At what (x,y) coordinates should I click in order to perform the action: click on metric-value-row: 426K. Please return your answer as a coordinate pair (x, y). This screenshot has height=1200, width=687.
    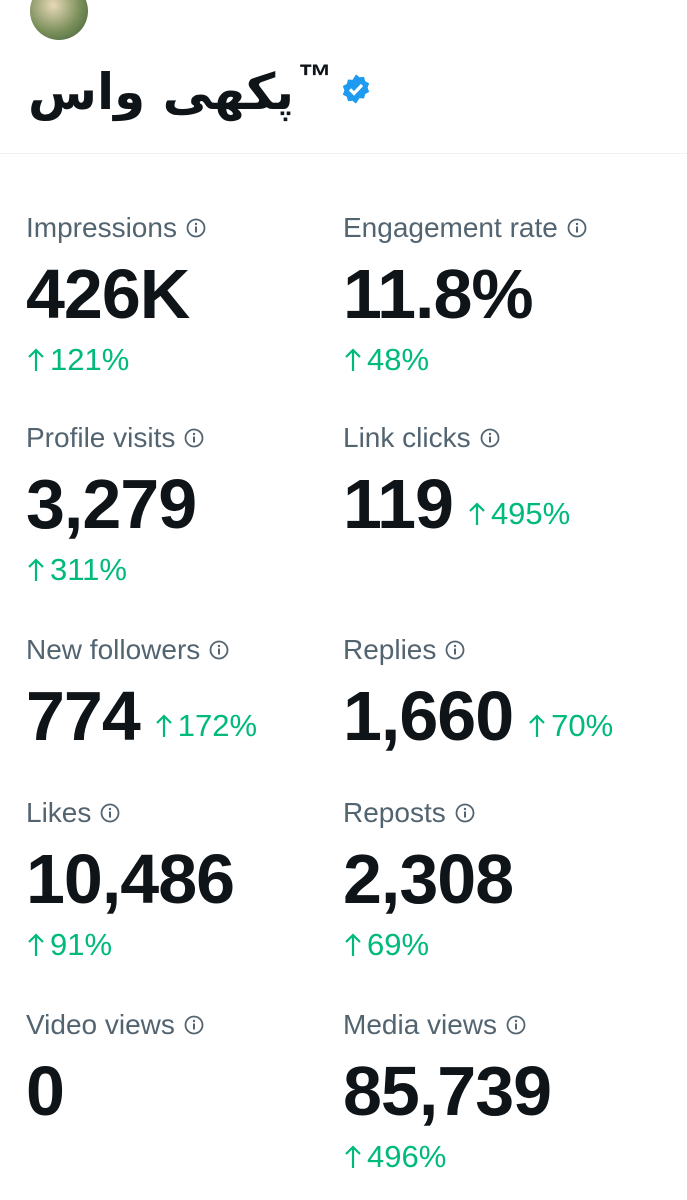
    Looking at the image, I should click on (186, 294).